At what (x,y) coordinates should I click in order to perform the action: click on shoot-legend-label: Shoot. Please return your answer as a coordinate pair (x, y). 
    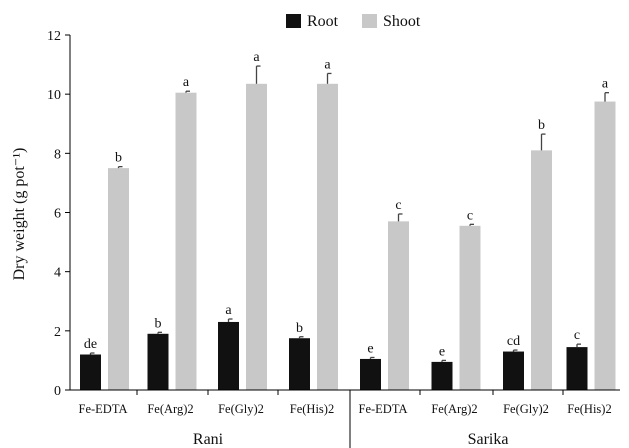
    Looking at the image, I should click on (402, 21).